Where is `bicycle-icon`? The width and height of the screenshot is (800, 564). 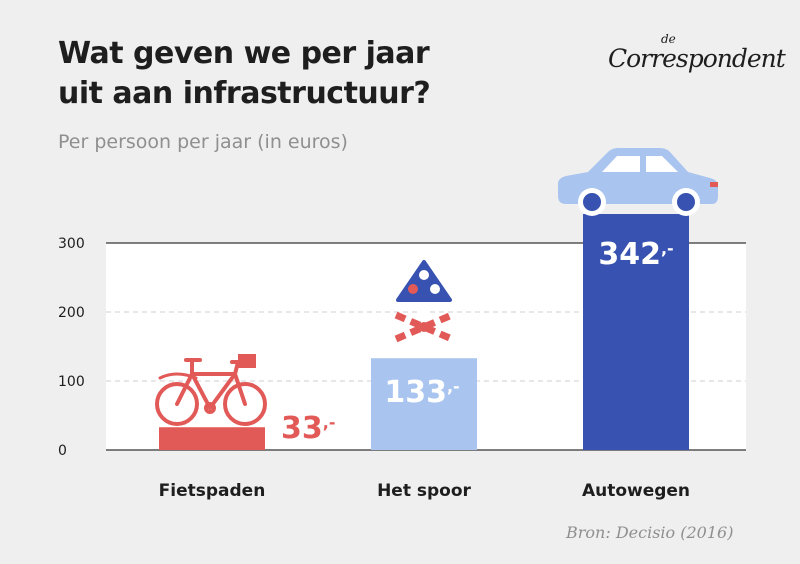 bicycle-icon is located at coordinates (211, 390).